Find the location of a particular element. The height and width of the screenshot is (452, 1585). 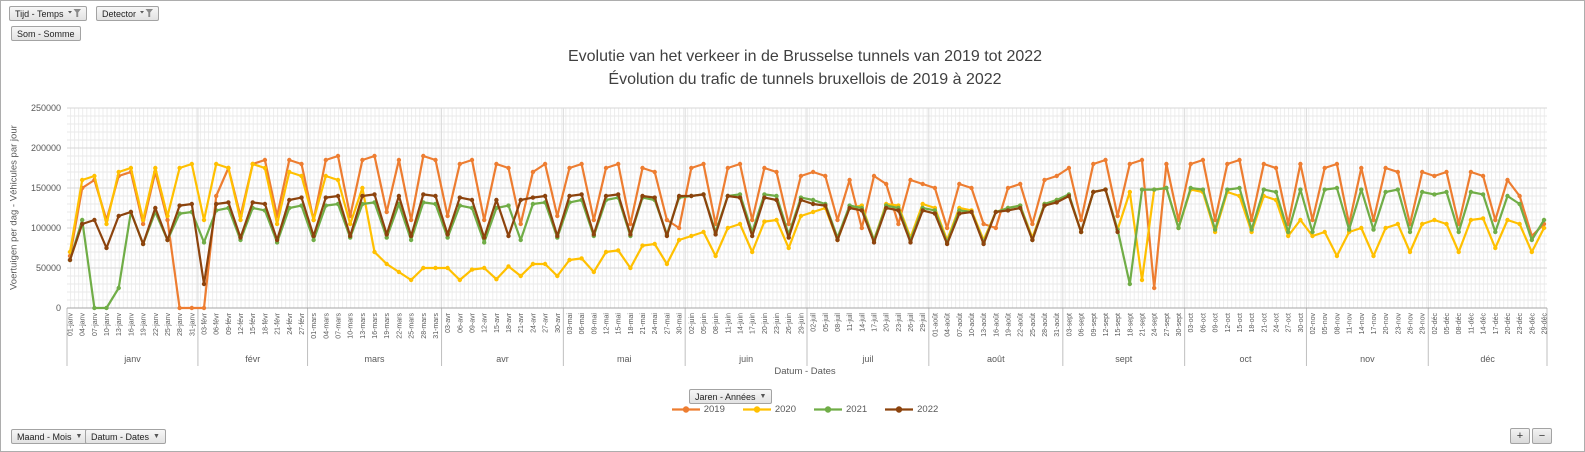

x-tick-label: 16-août is located at coordinates (996, 325).